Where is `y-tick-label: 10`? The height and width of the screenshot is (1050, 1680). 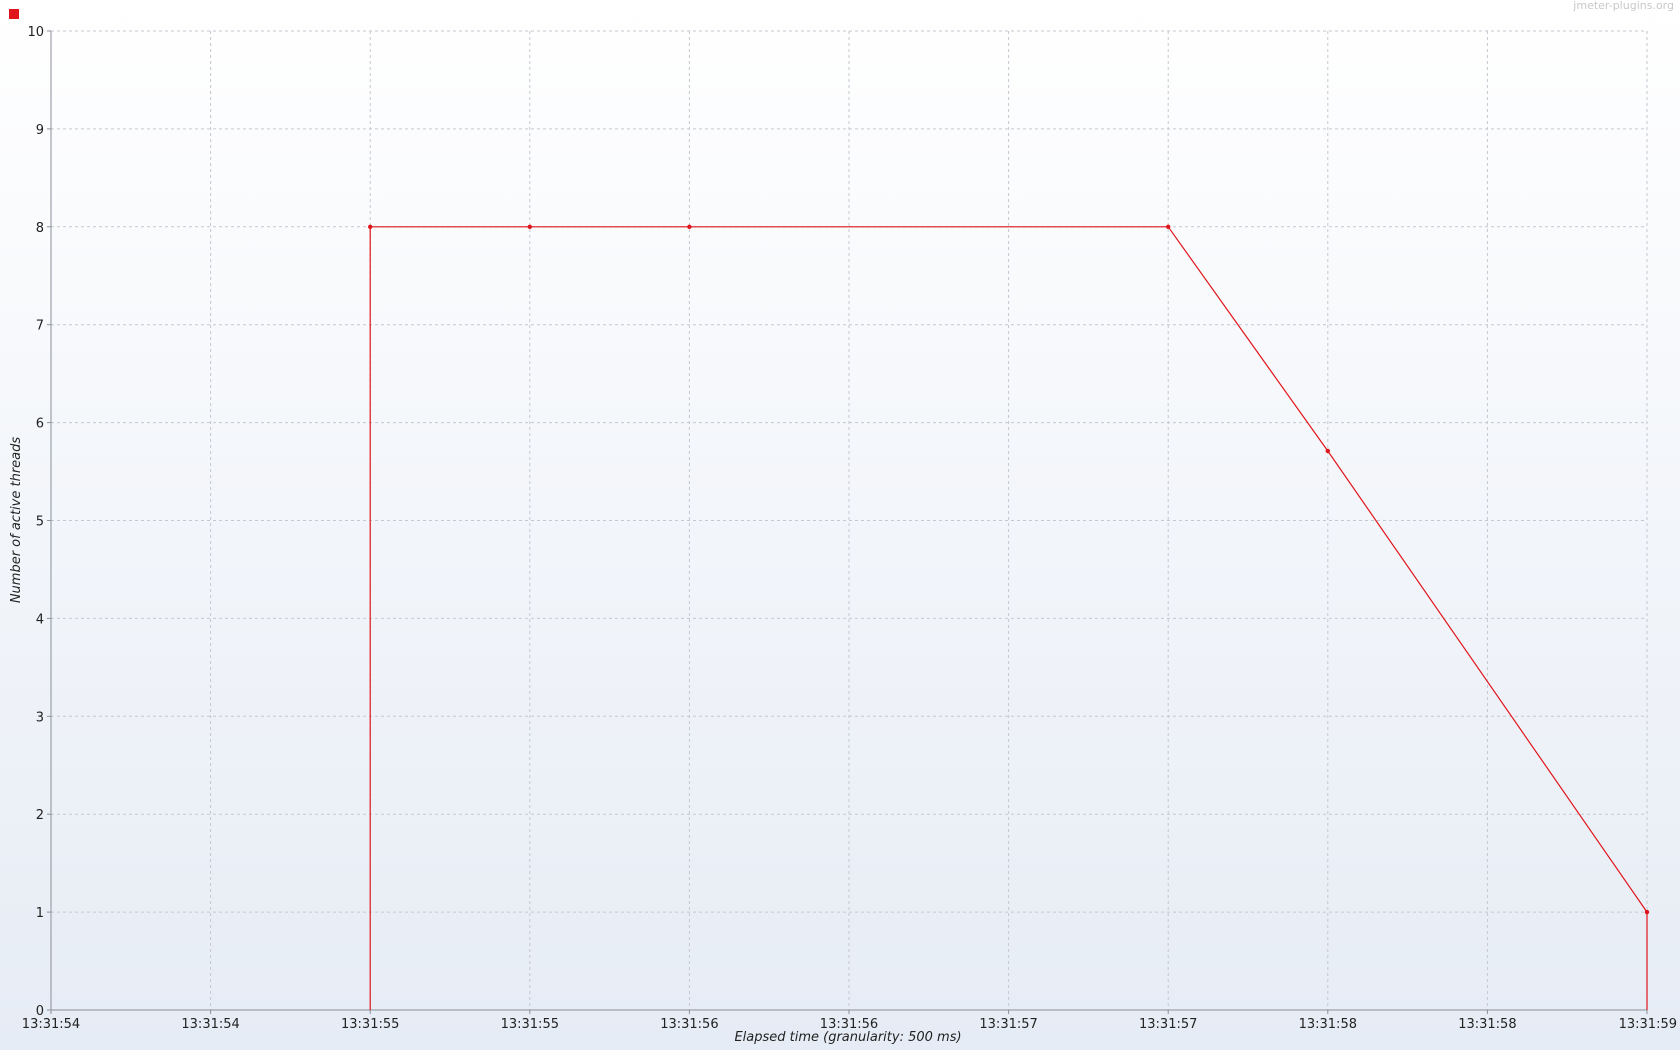 y-tick-label: 10 is located at coordinates (35, 32).